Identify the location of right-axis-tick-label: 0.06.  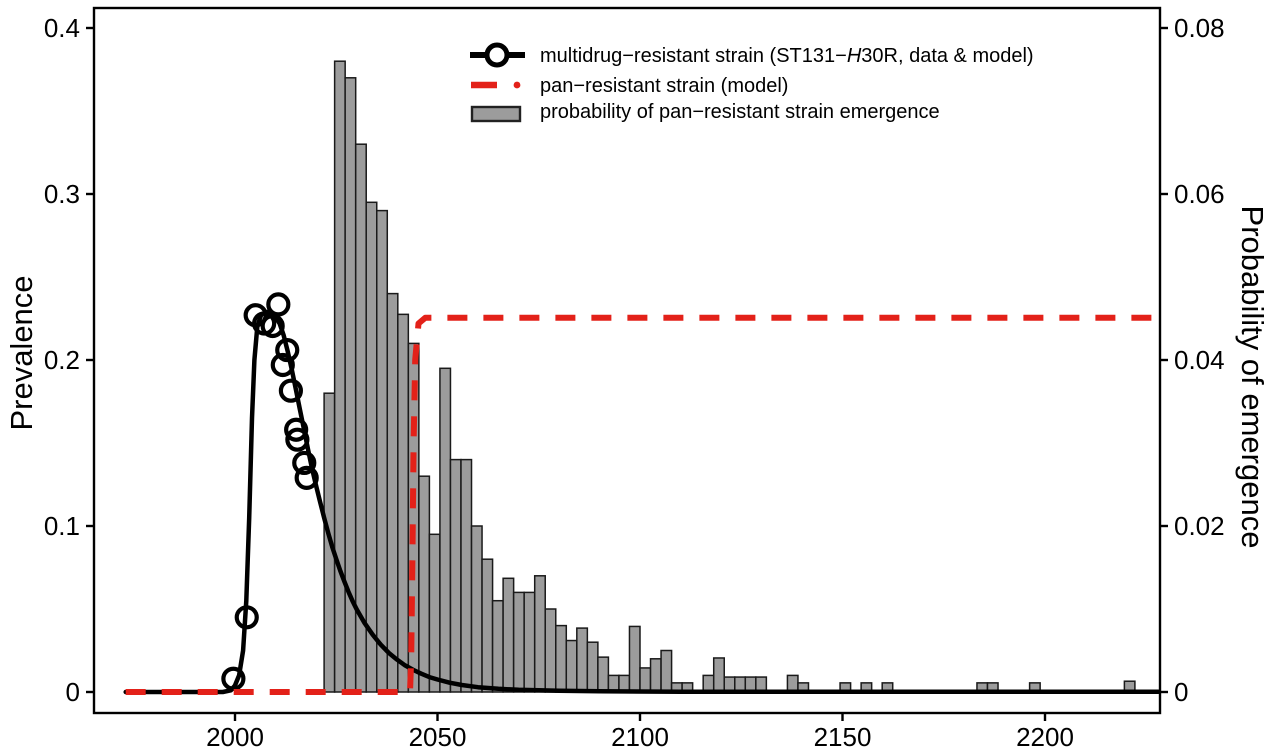
(1199, 194).